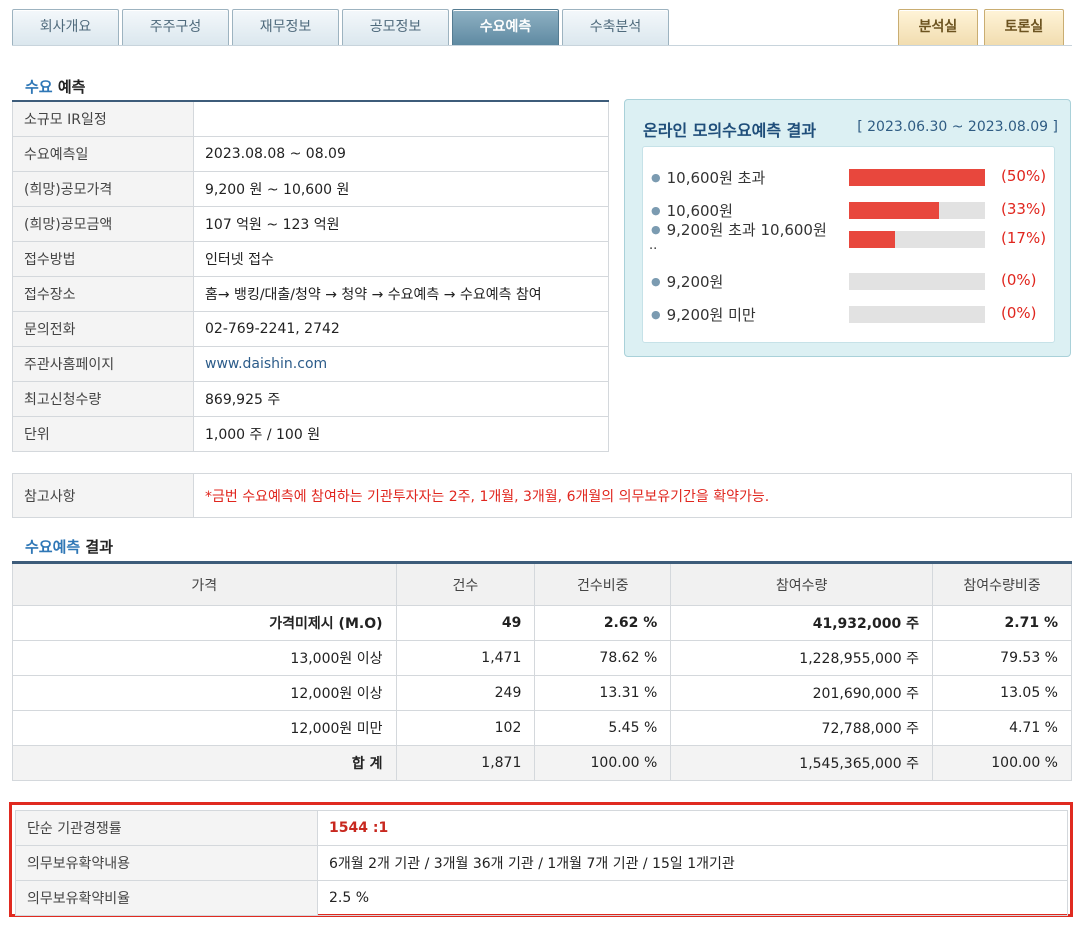  Describe the element at coordinates (103, 188) in the screenshot. I see `info-label: (희망)공모가격` at that location.